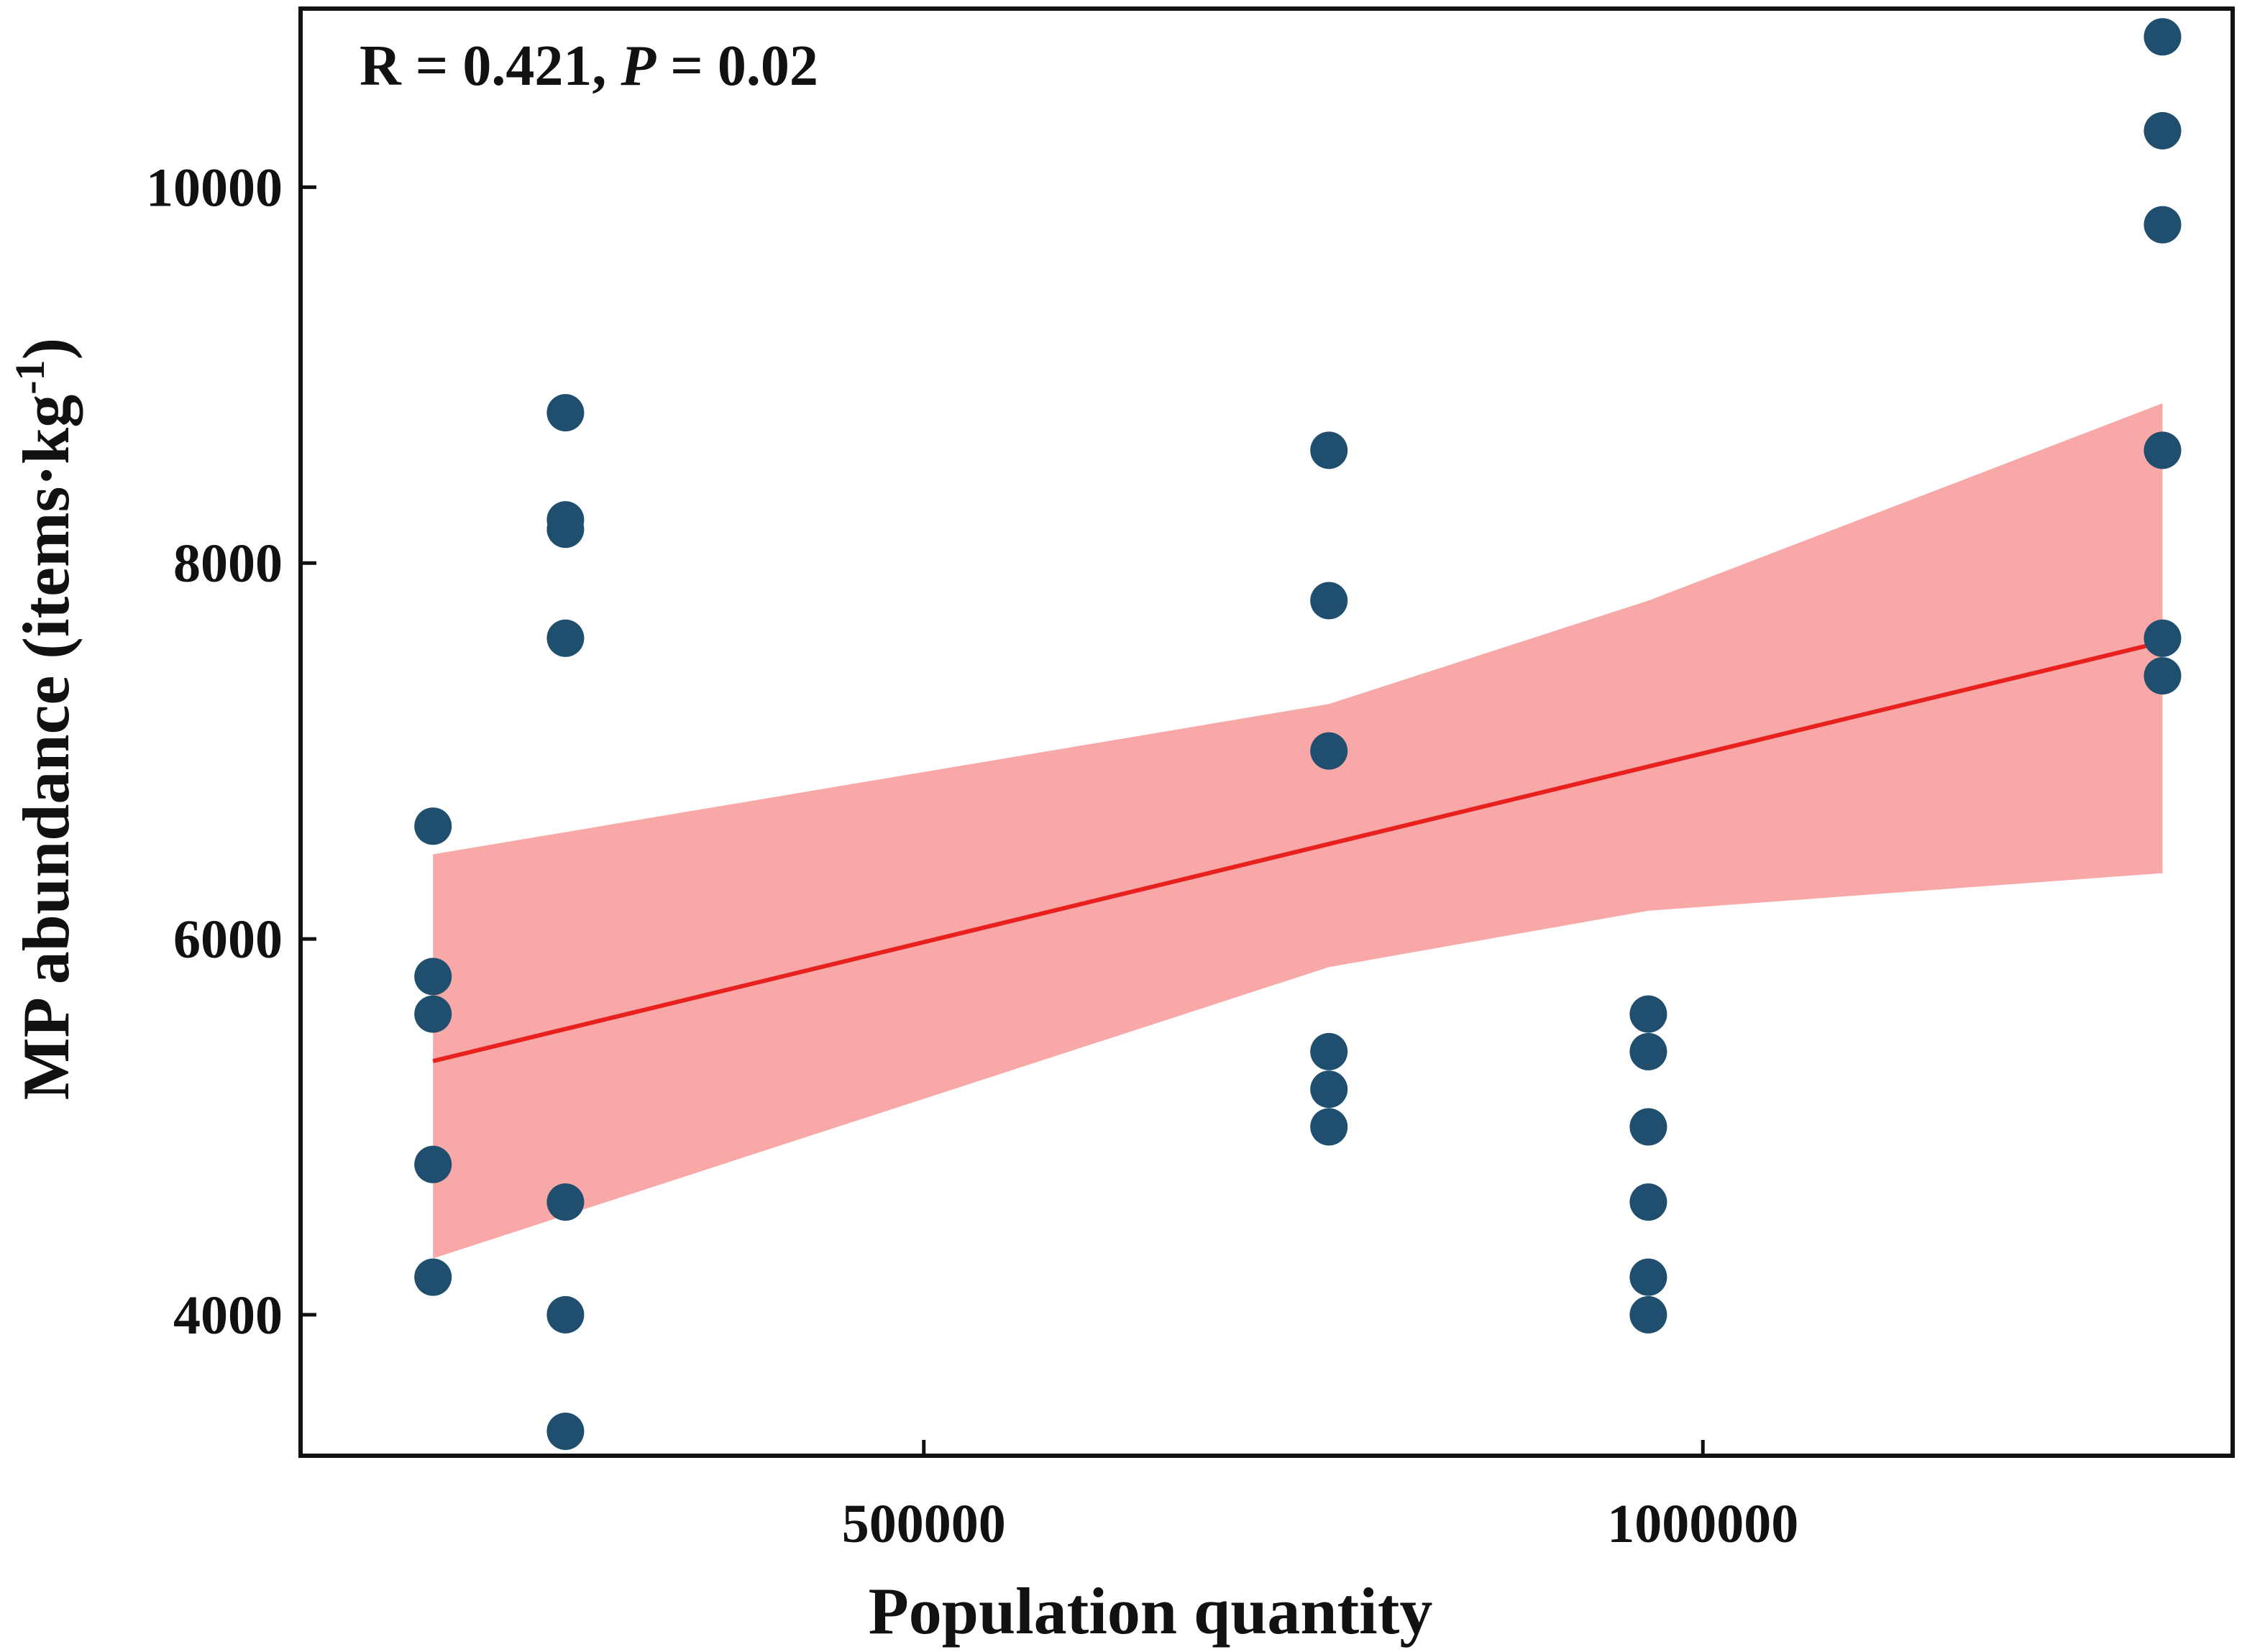 This screenshot has height=1652, width=2265. I want to click on x-tick-label: 500000, so click(924, 1524).